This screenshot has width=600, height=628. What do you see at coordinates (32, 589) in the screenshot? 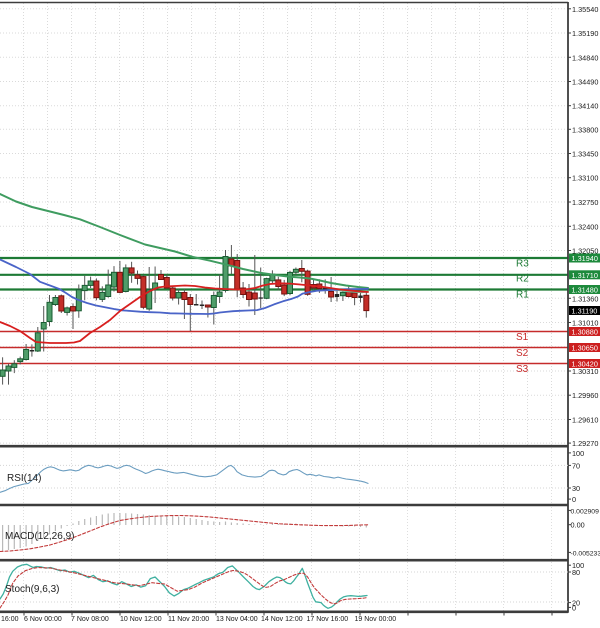
I see `svg-text: Stoch(9,6,3)` at bounding box center [32, 589].